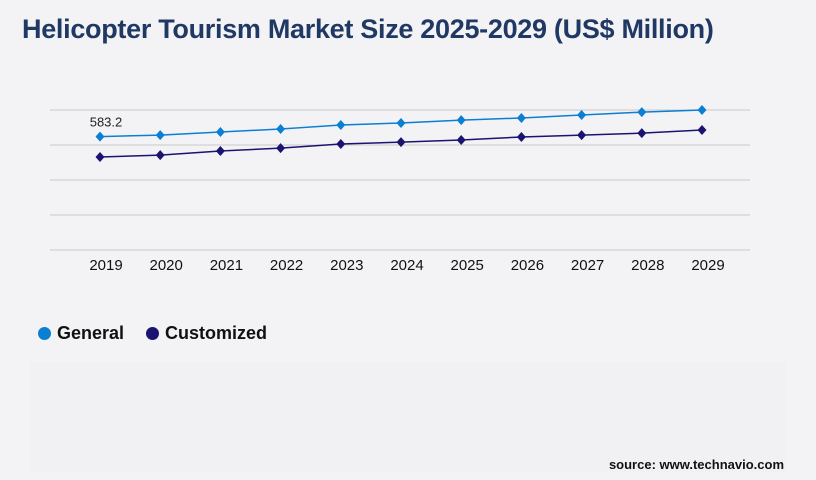 The width and height of the screenshot is (816, 480). I want to click on x-tick-label: 2021, so click(226, 265).